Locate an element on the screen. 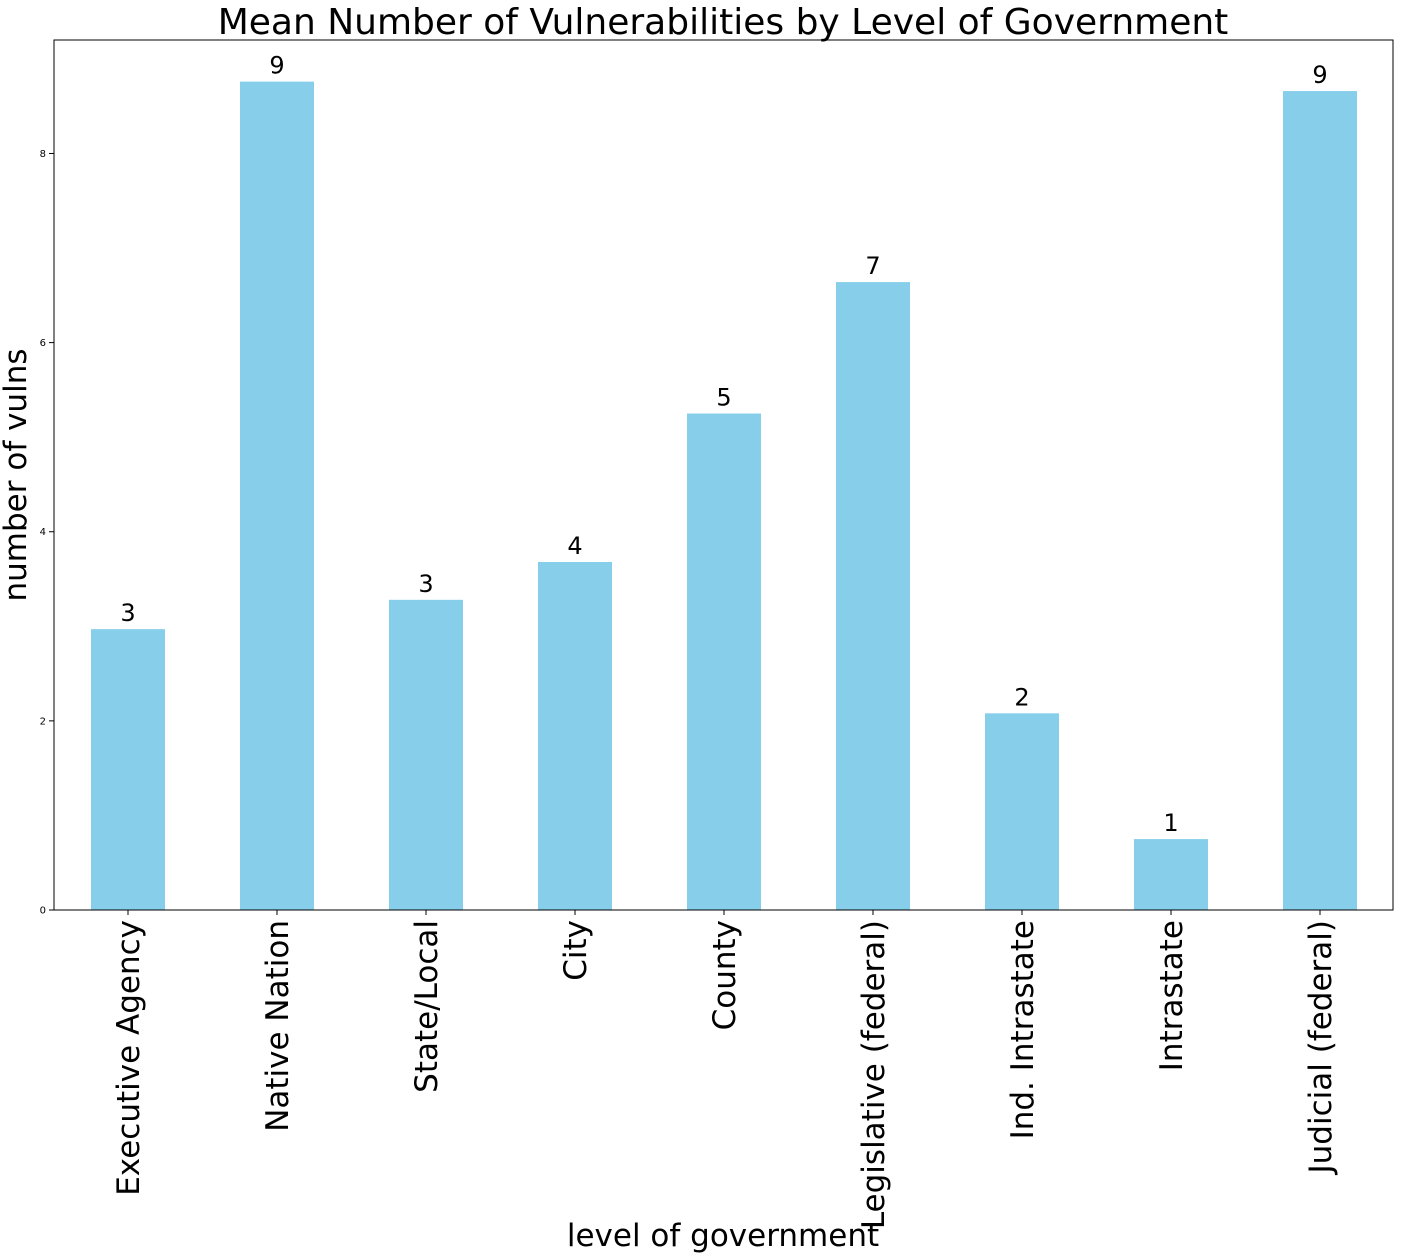  data-label-6: 2 is located at coordinates (1021, 697).